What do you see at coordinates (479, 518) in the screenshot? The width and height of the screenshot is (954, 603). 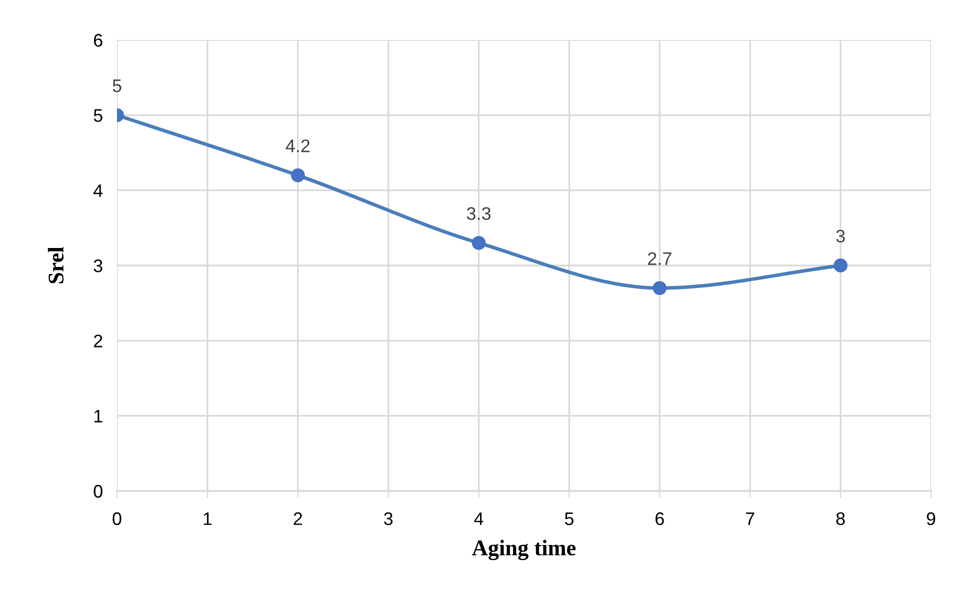 I see `x-tick-label: 4` at bounding box center [479, 518].